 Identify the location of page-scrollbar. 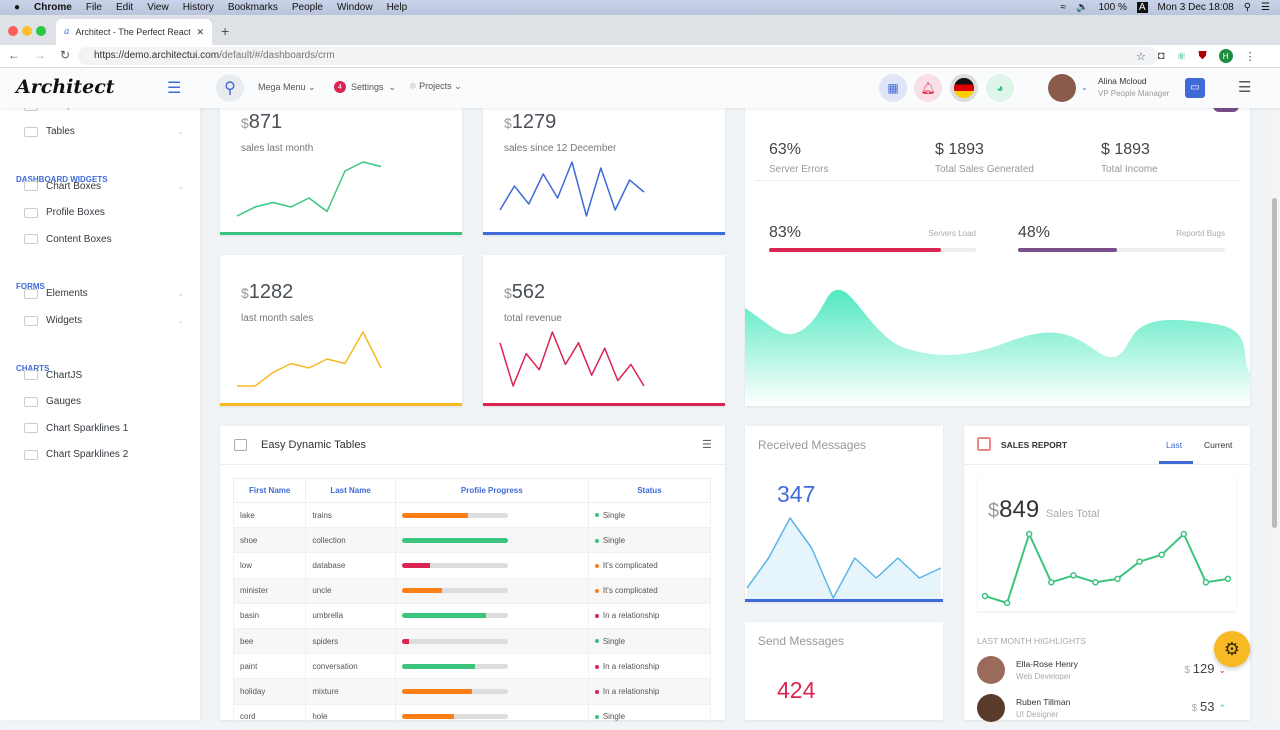
(1275, 414).